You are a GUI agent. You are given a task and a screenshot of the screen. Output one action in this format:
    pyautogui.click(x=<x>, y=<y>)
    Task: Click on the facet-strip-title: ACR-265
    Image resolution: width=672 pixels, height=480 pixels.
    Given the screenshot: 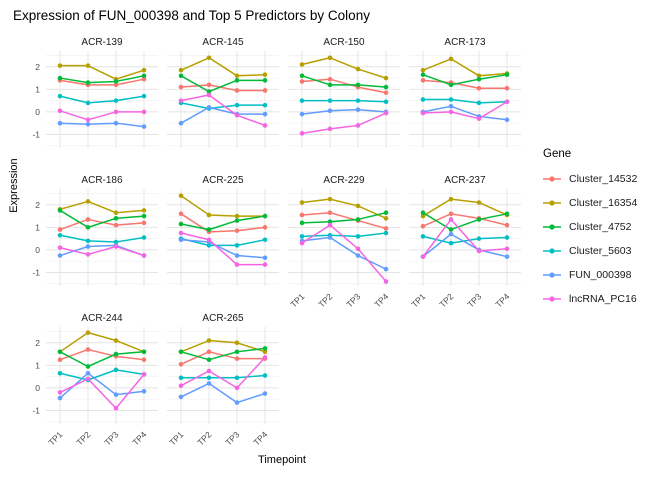 What is the action you would take?
    pyautogui.click(x=223, y=318)
    